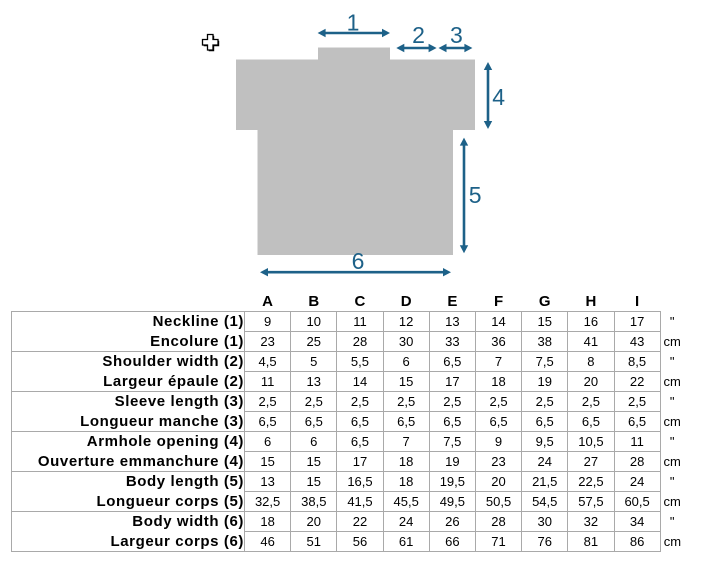 Image resolution: width=709 pixels, height=571 pixels. I want to click on svg-text: 4, so click(498, 97).